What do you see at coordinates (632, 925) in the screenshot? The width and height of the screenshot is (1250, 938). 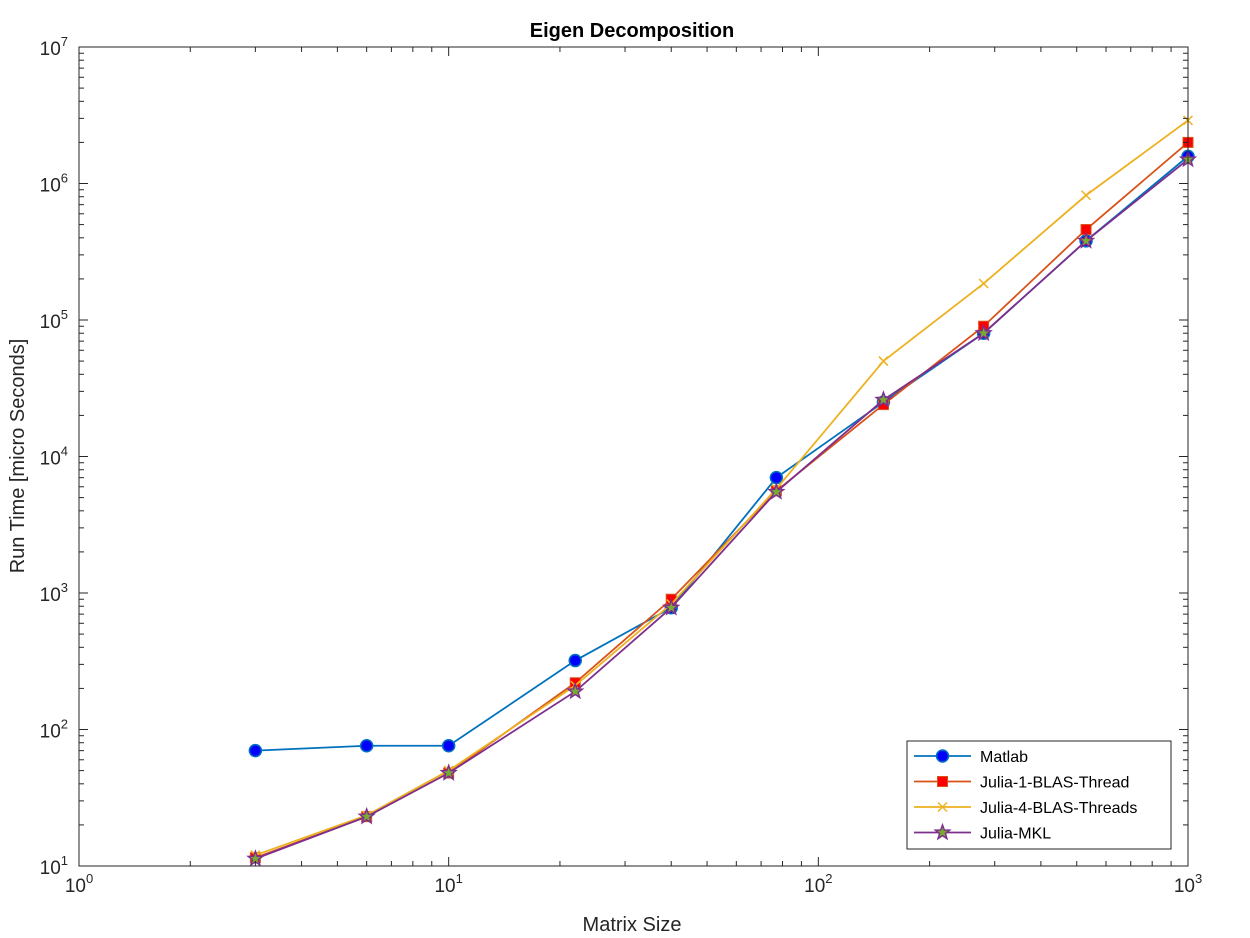 I see `x-axis-label: Matrix Size` at bounding box center [632, 925].